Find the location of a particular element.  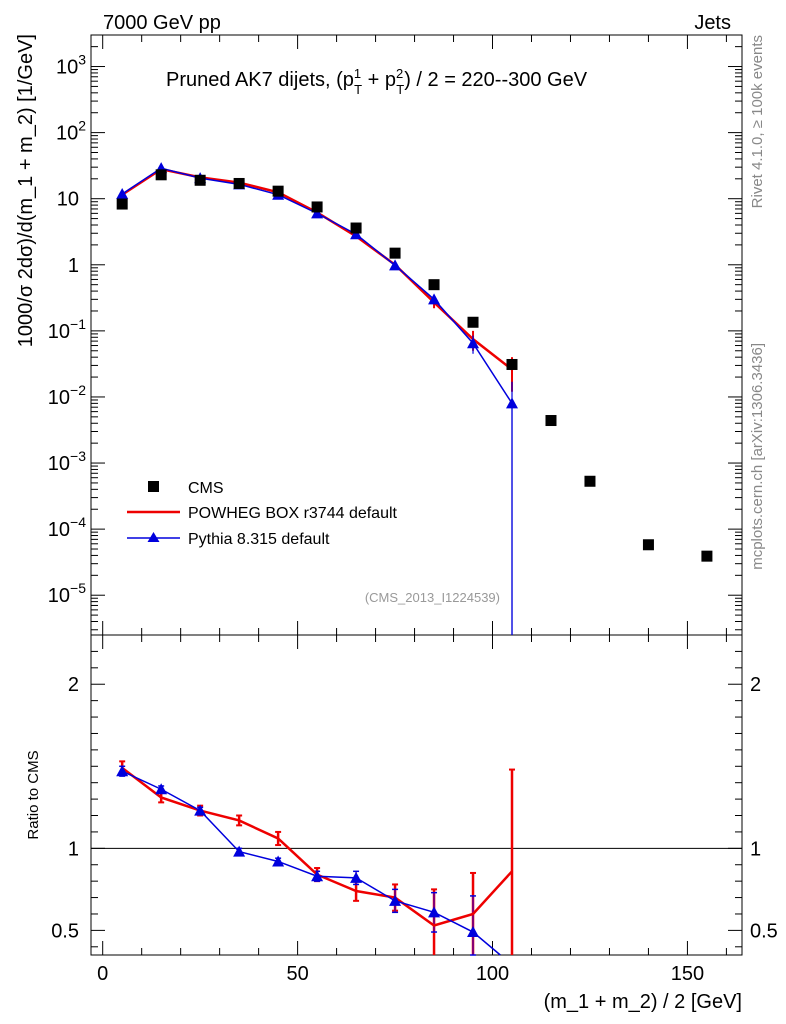

ratio-pythia-line is located at coordinates (311, 863).